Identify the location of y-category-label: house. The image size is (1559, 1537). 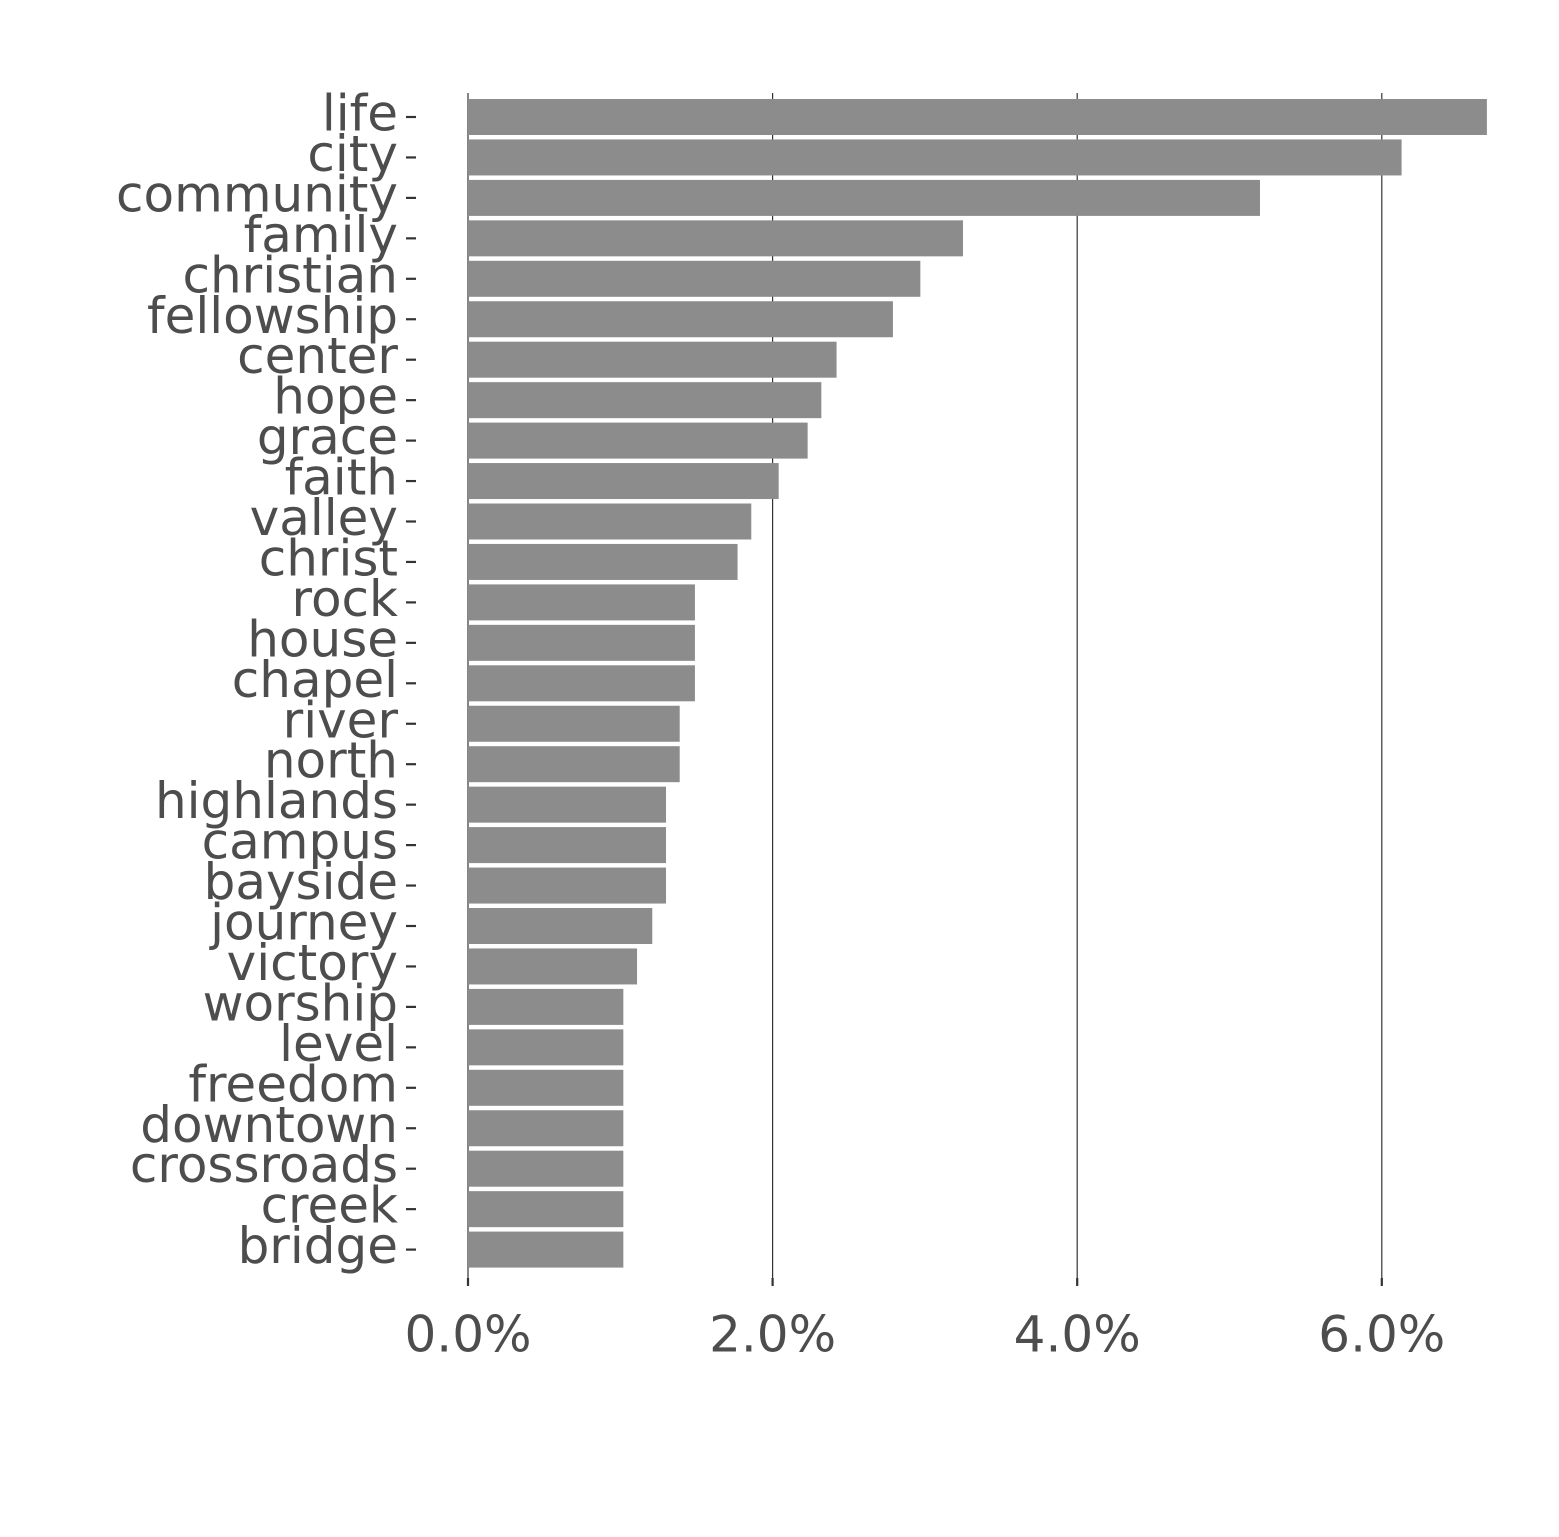
(322, 639).